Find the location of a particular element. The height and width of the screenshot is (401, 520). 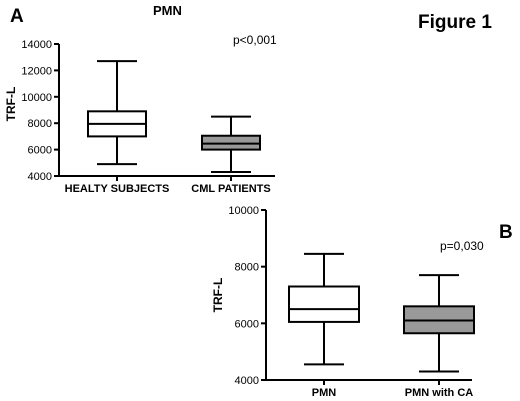

panel-a-y-tick-label: 14000 is located at coordinates (36, 45).